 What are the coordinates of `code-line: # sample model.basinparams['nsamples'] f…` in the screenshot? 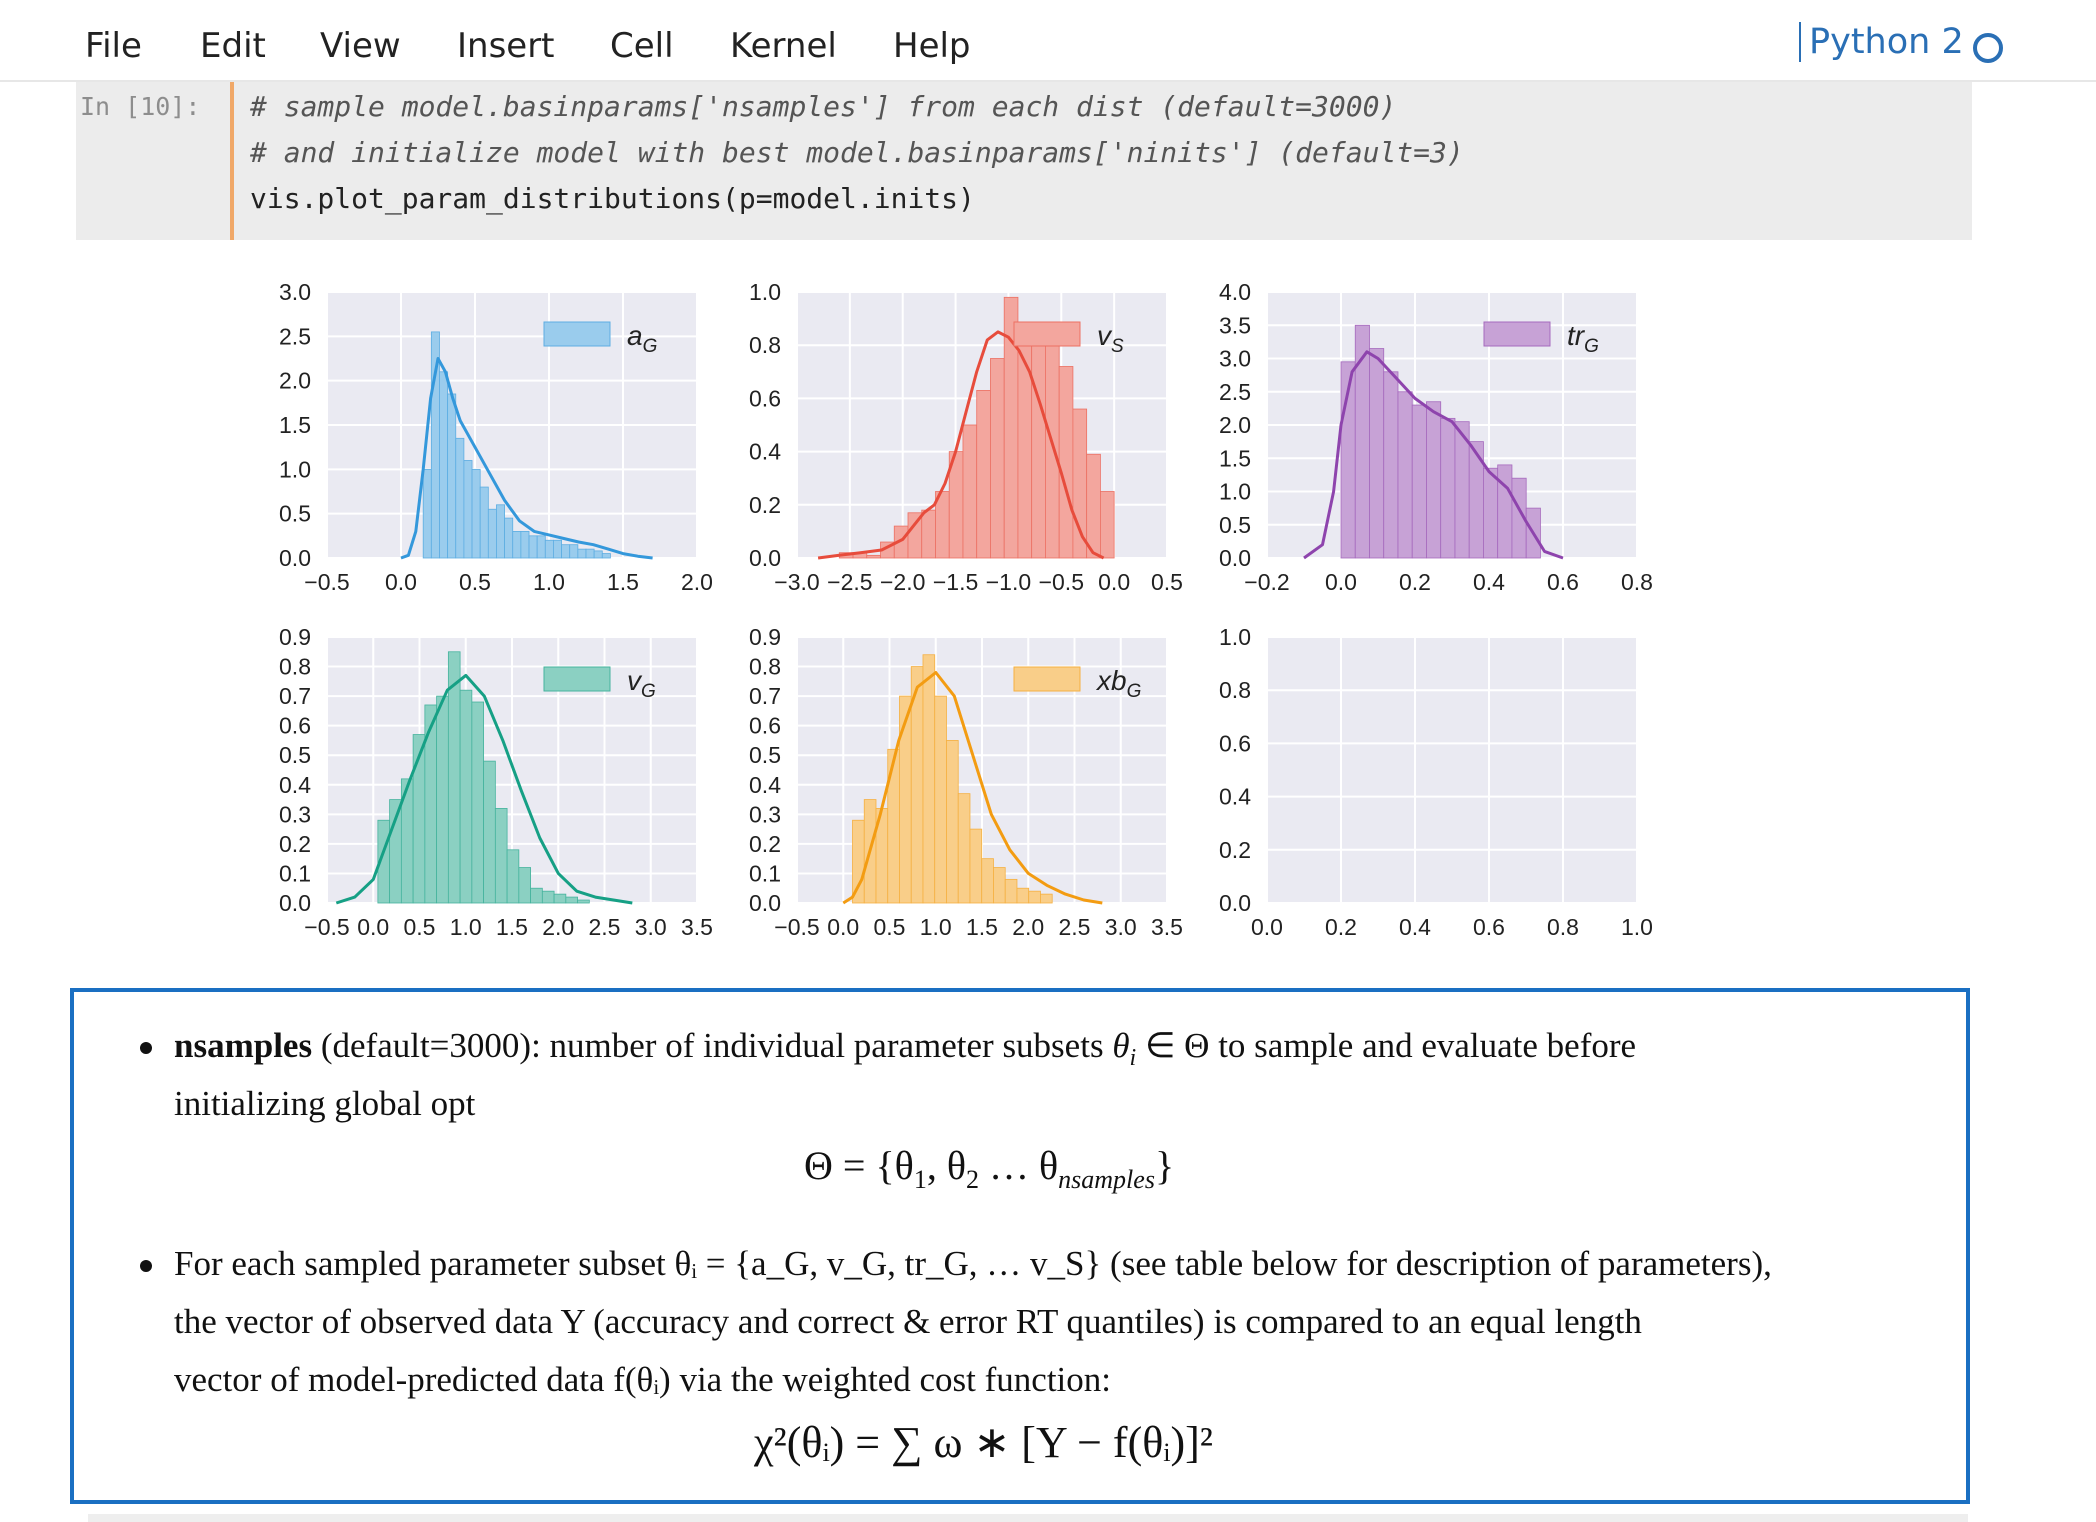 It's located at (823, 106).